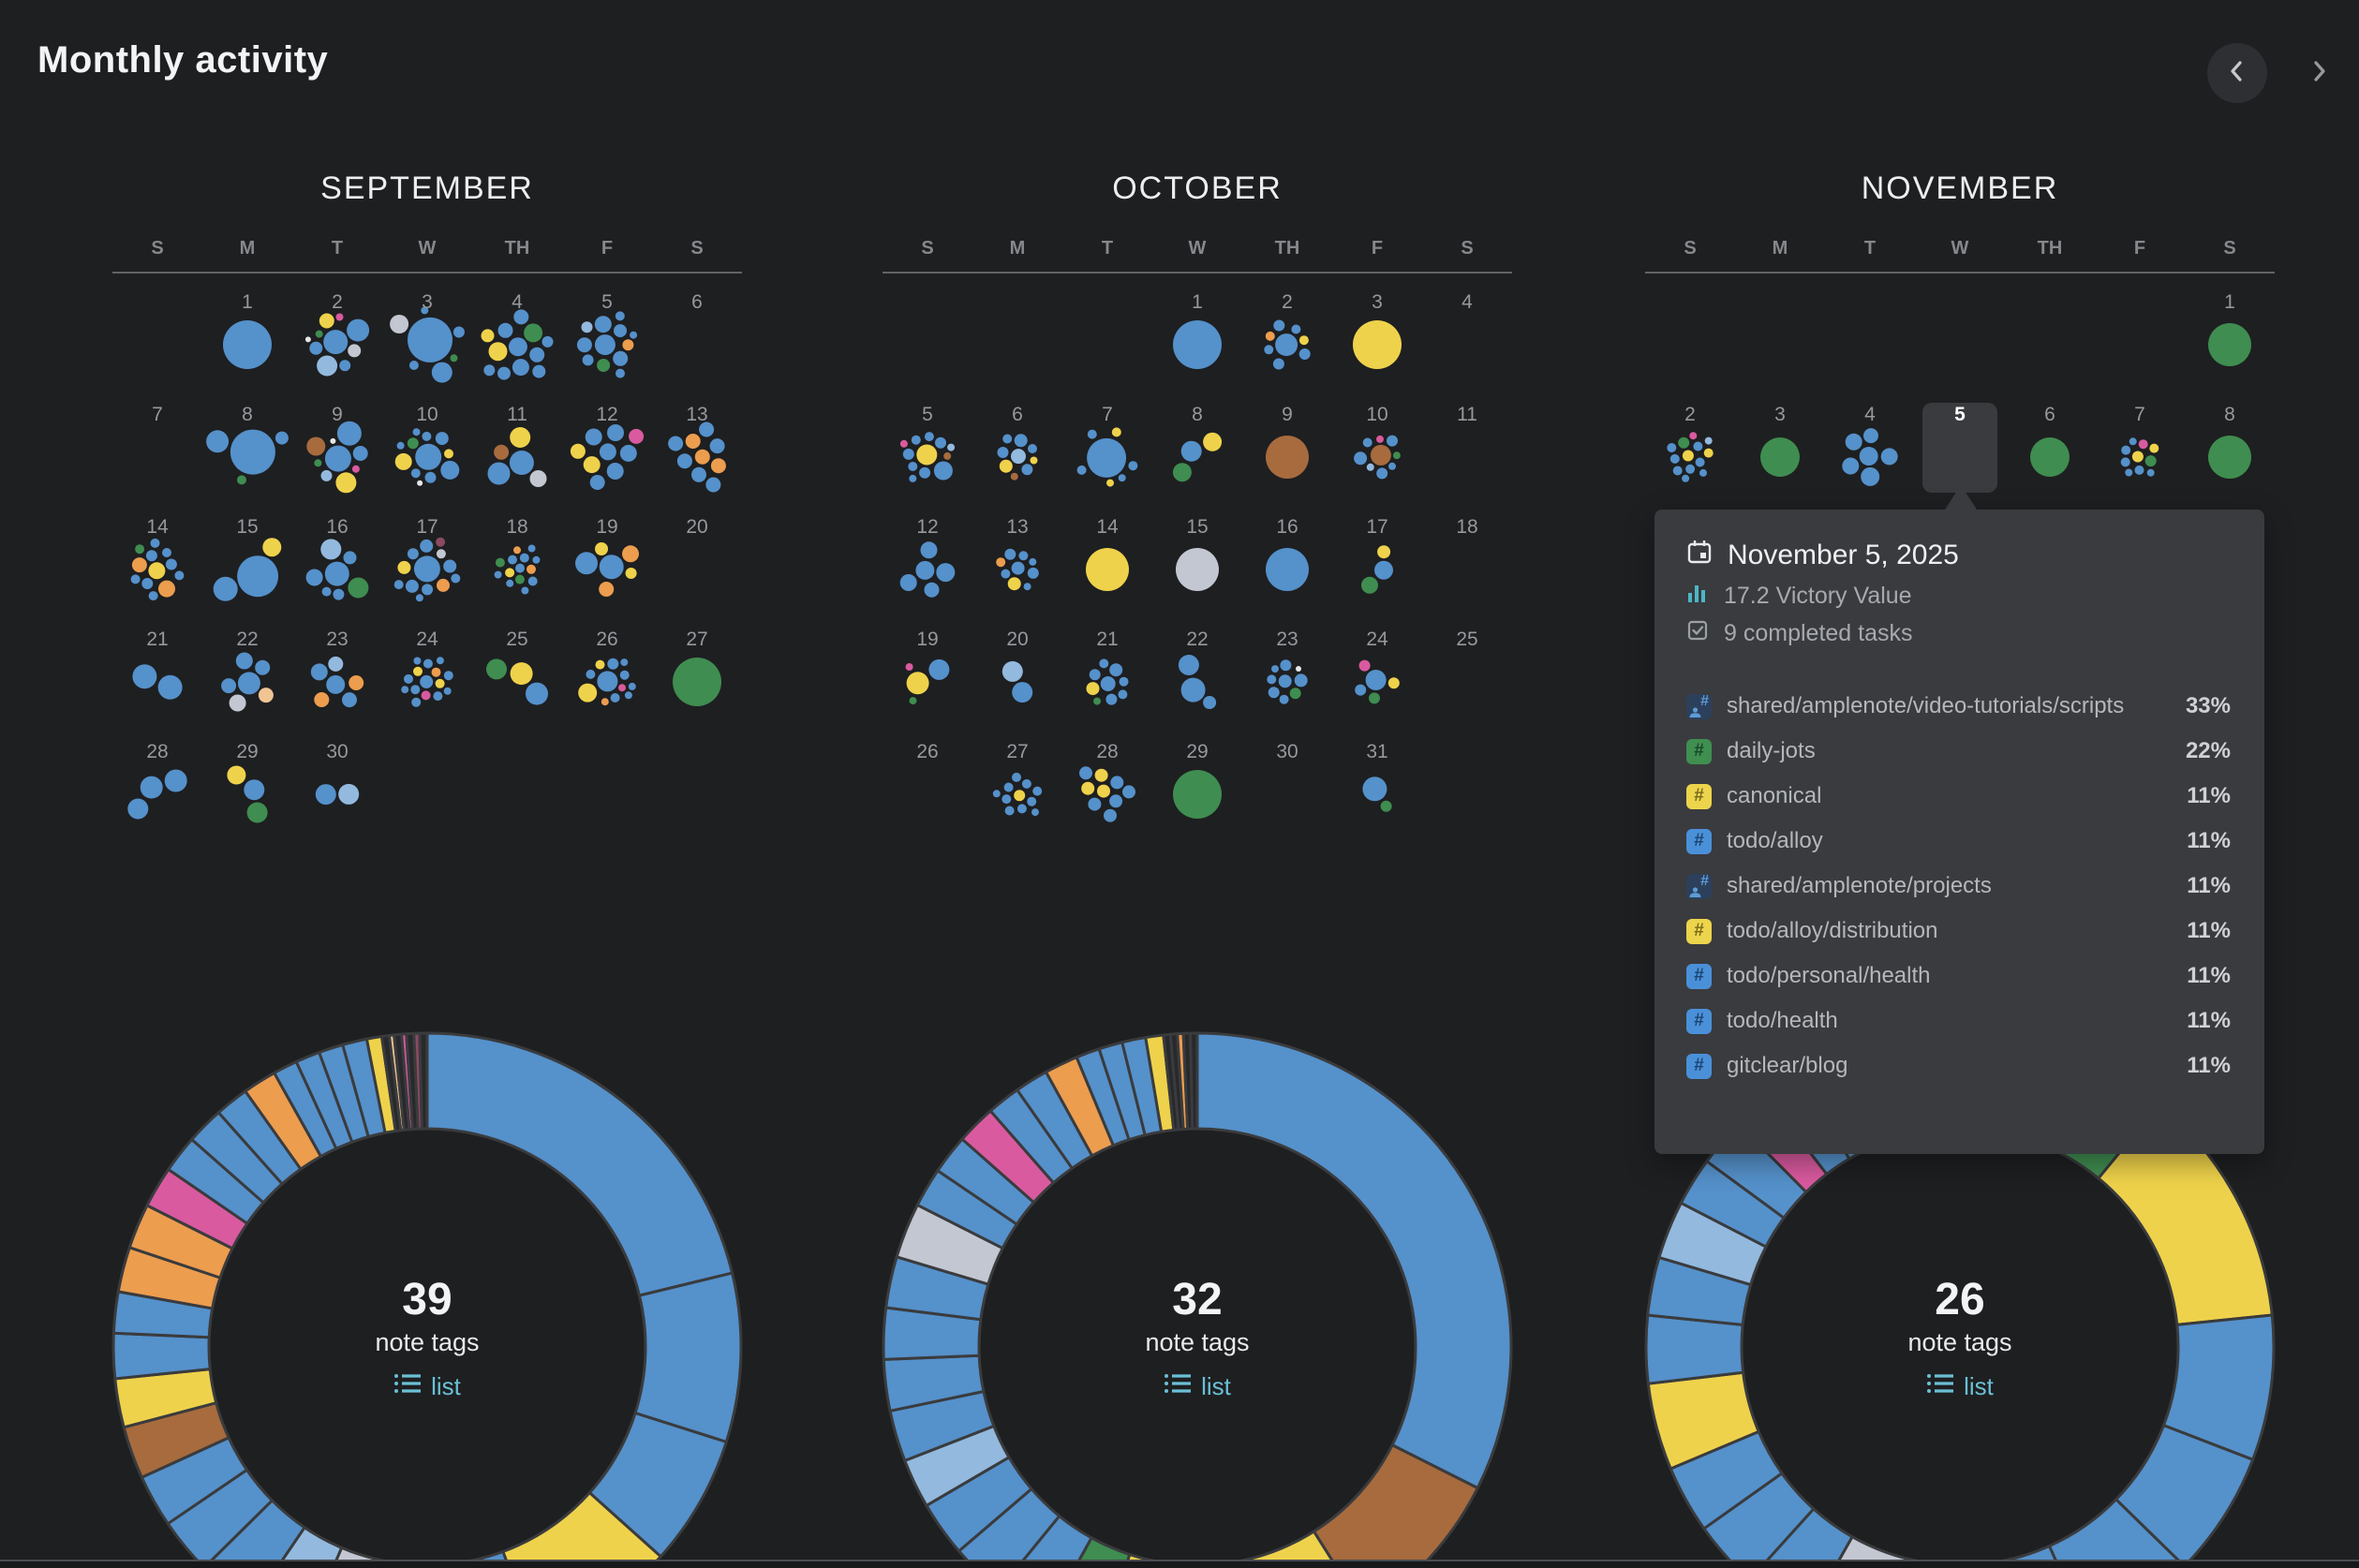 The width and height of the screenshot is (2359, 1568). I want to click on day-cell-september-8: 8, so click(248, 448).